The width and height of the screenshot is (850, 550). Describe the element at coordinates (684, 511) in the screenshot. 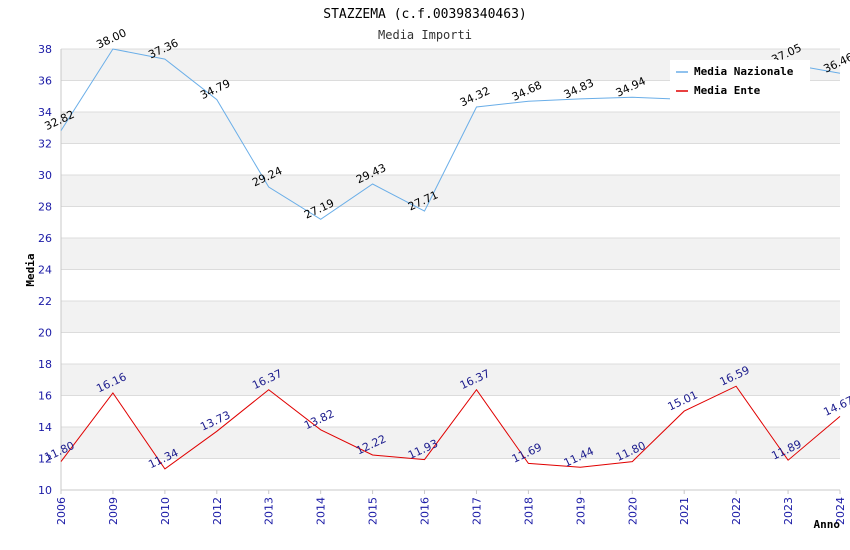

I see `x-tick-label: 2021` at that location.